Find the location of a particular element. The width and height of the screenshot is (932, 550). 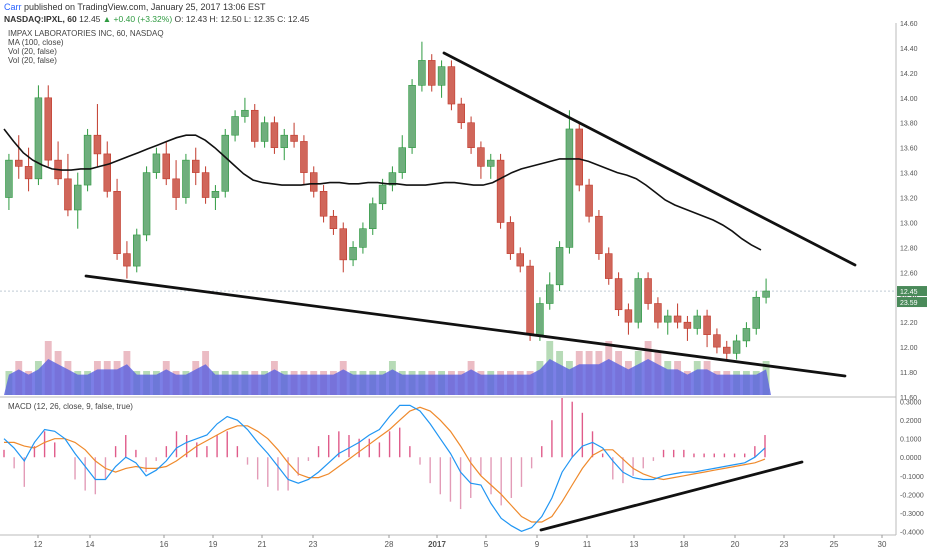

time-tick-label: 14 is located at coordinates (90, 544).